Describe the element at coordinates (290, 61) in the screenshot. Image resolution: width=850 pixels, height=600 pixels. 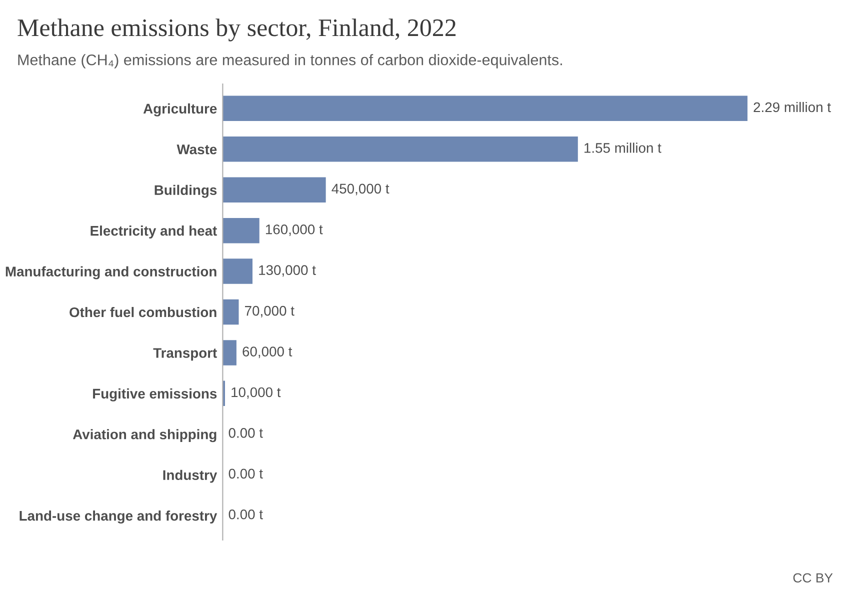
I see `chart-subtitle: Methane (CH₄) emissions are measured in tonnes of carbon dioxide-equivalents.` at that location.